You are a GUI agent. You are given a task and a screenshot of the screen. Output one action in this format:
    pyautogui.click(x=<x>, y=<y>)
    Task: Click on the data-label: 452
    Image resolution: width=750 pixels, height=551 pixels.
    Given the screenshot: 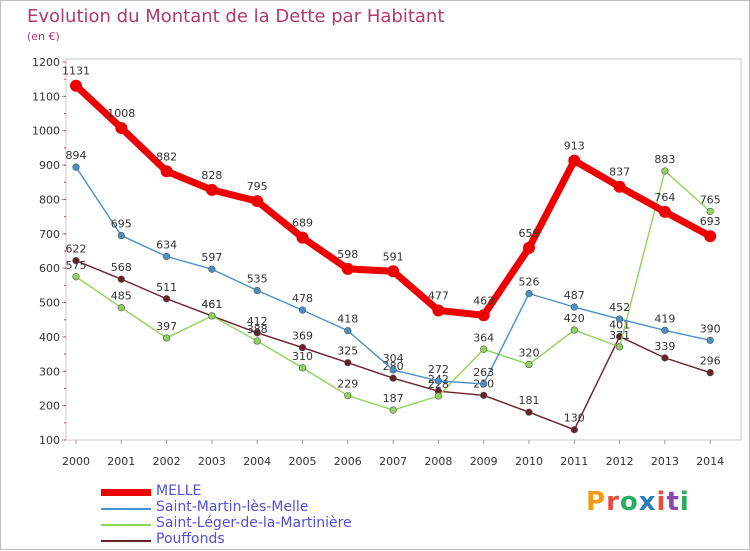 What is the action you would take?
    pyautogui.click(x=619, y=307)
    